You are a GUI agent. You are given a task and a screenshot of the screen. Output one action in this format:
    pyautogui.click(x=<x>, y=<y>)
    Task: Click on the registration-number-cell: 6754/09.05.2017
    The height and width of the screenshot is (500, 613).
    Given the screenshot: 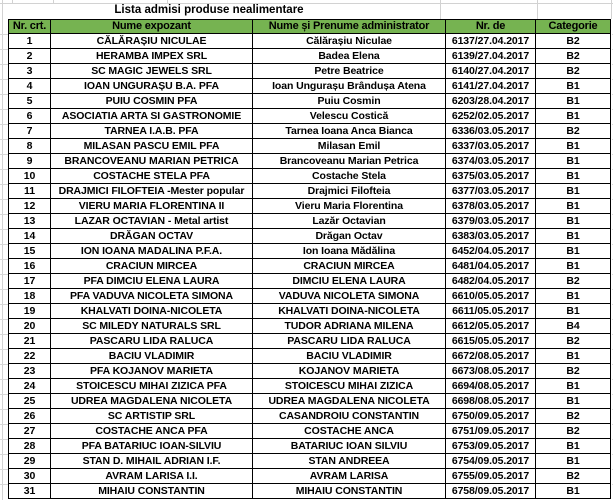 What is the action you would take?
    pyautogui.click(x=491, y=461)
    